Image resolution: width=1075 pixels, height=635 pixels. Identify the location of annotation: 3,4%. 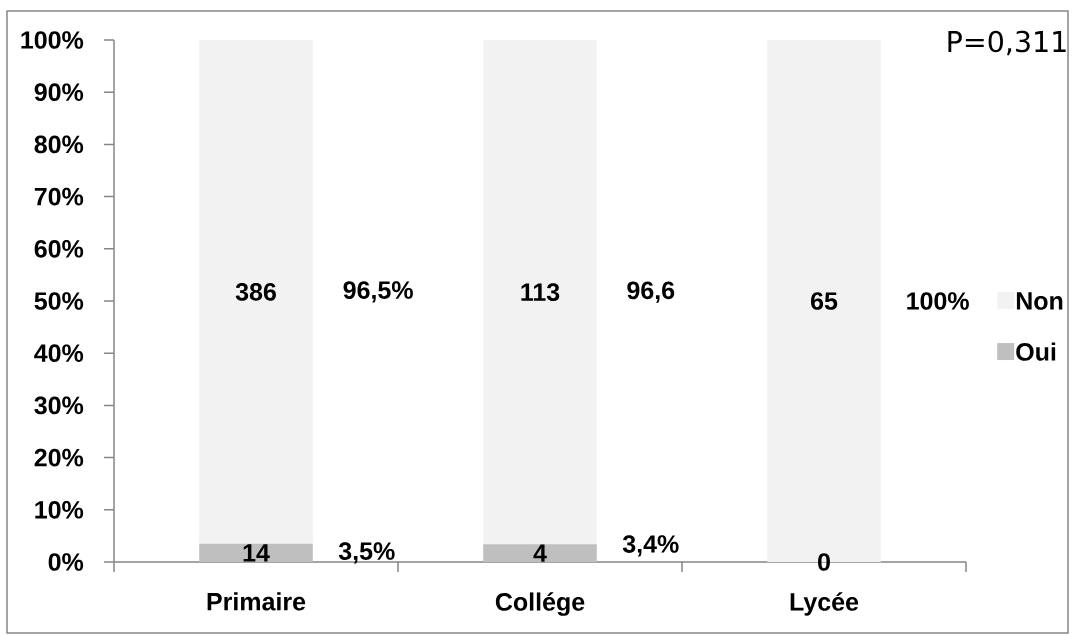
(650, 546).